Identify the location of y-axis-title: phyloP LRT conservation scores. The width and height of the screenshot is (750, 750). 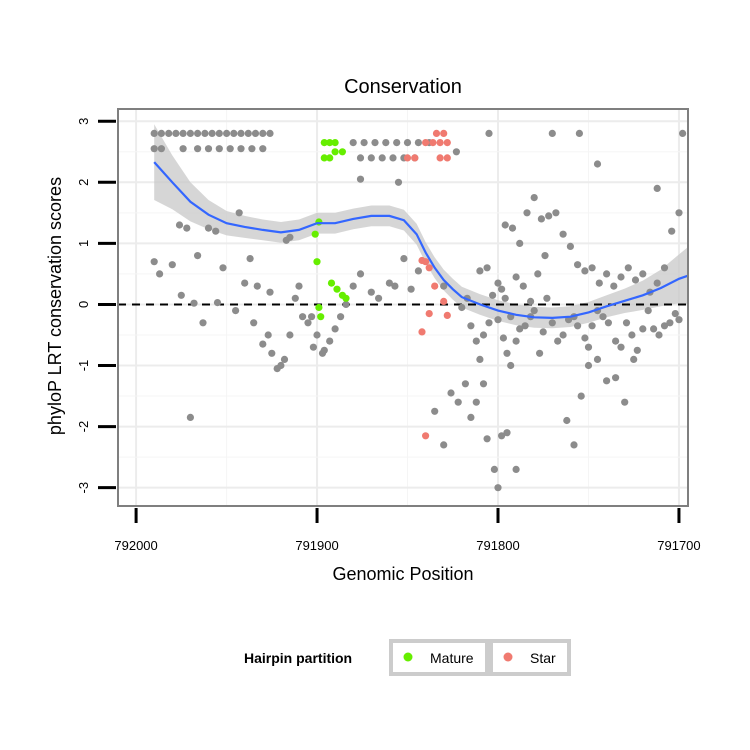
(55, 306).